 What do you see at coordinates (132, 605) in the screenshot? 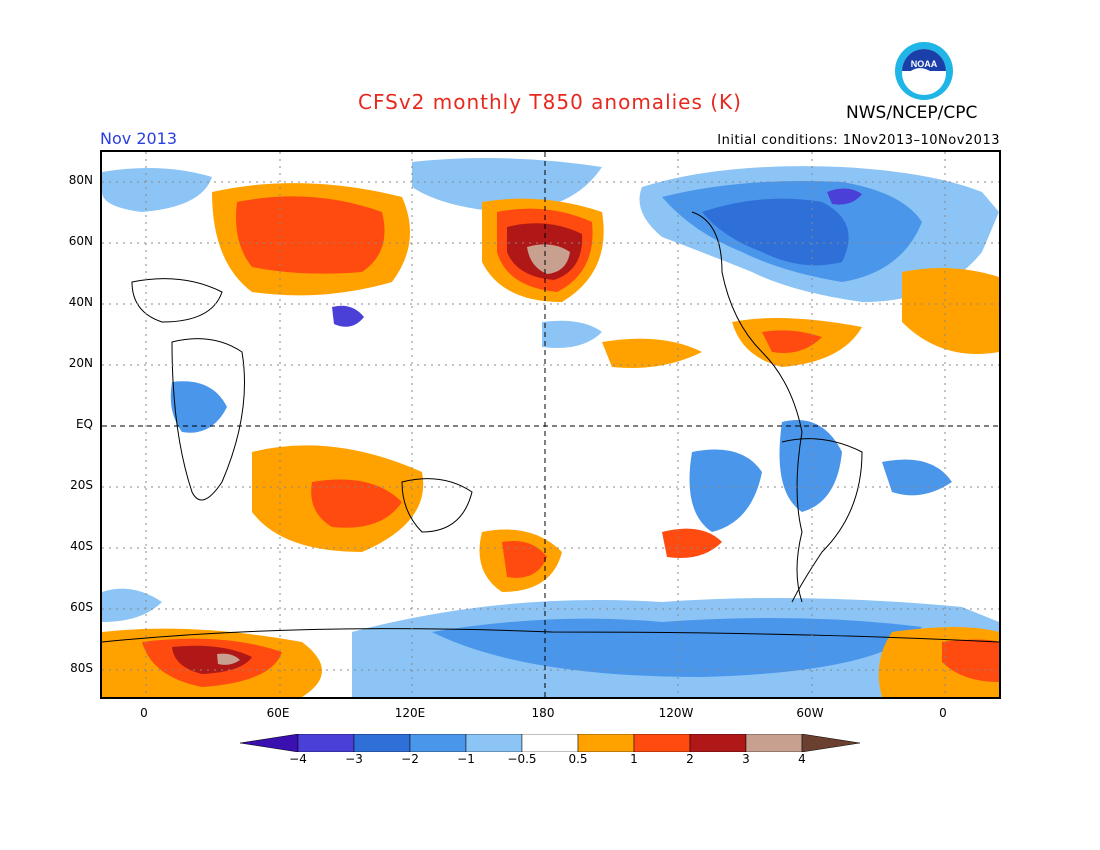
I see `indian-cold` at bounding box center [132, 605].